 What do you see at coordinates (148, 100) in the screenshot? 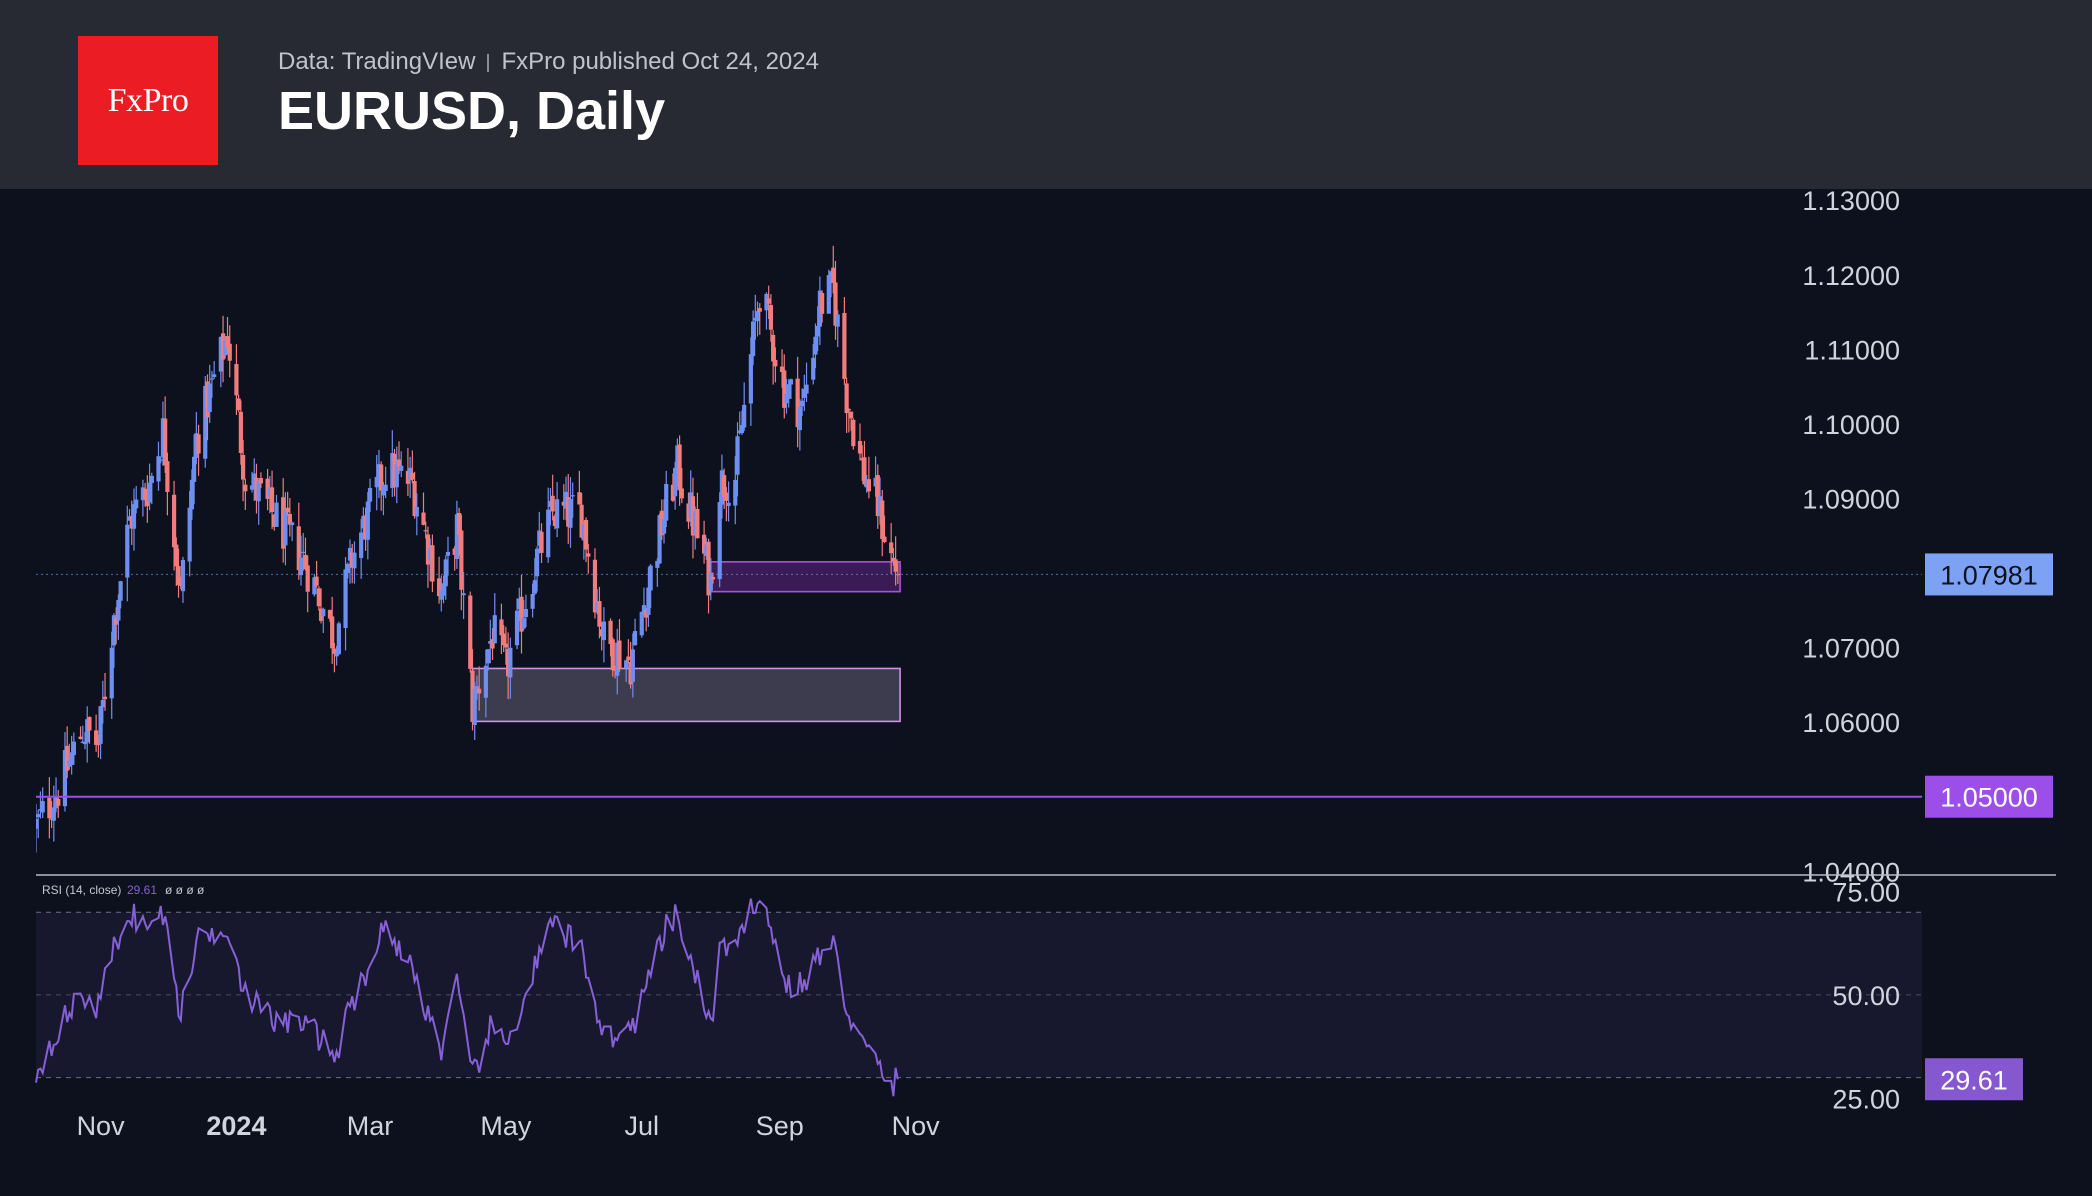
I see `fxpro-logo: FxPro` at bounding box center [148, 100].